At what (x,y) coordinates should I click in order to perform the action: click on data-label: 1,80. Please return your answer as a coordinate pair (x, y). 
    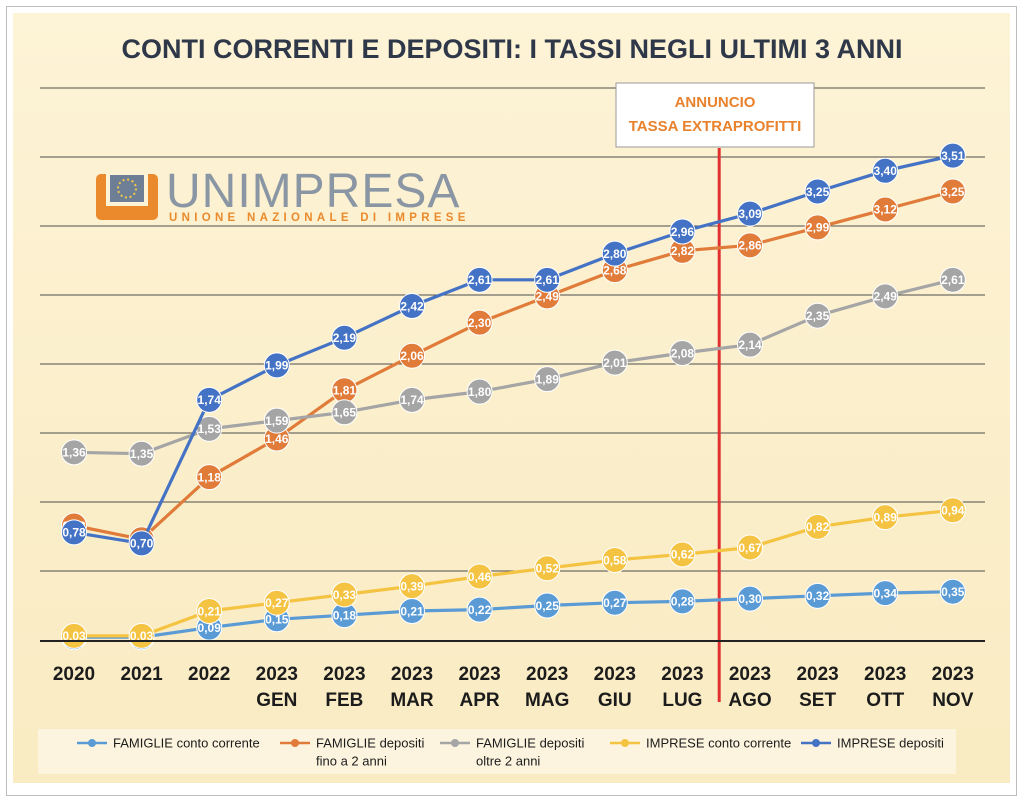
    Looking at the image, I should click on (480, 392).